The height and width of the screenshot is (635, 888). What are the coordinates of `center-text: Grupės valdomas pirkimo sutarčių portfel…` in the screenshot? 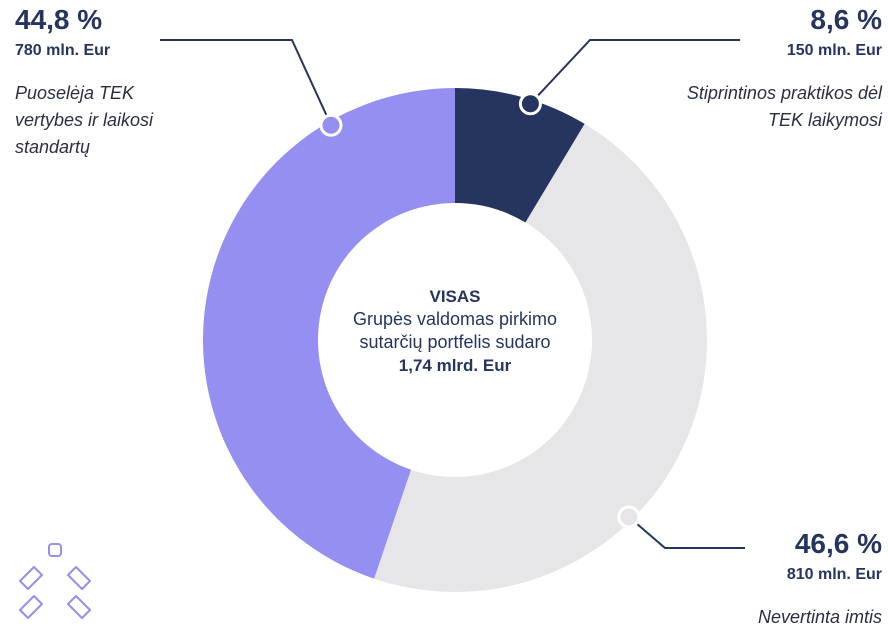 It's located at (455, 330).